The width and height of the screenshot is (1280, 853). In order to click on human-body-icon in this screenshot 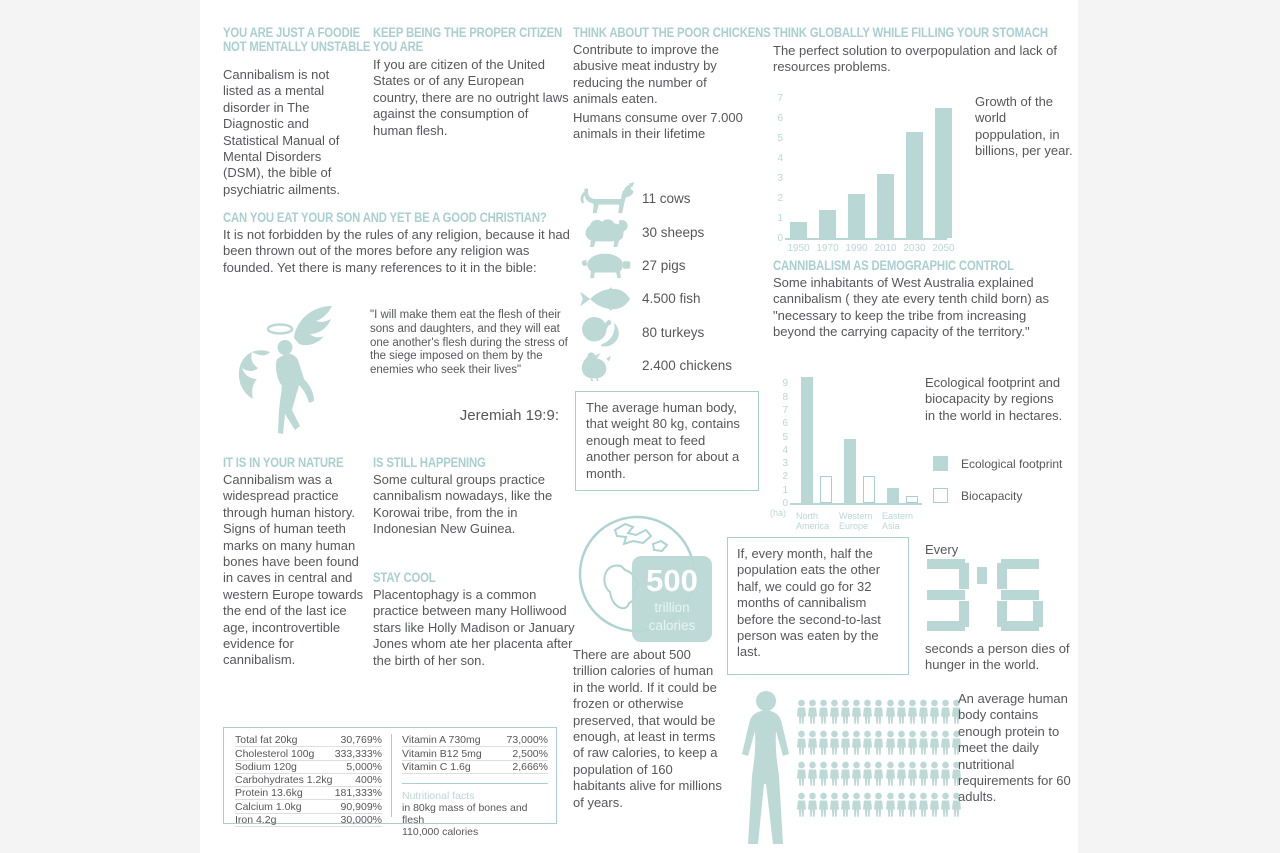, I will do `click(765, 767)`.